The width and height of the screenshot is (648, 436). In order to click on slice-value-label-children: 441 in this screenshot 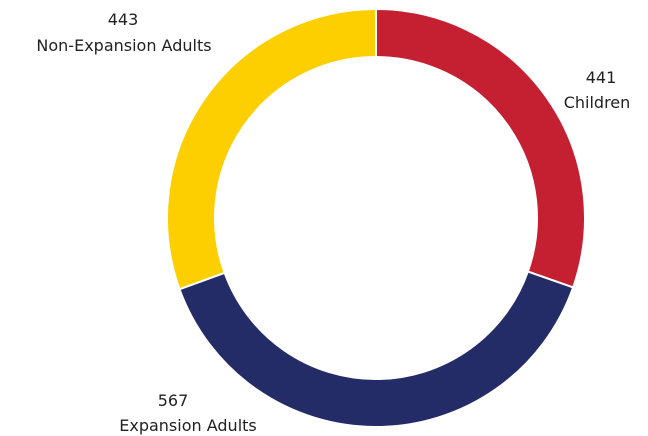, I will do `click(601, 77)`.